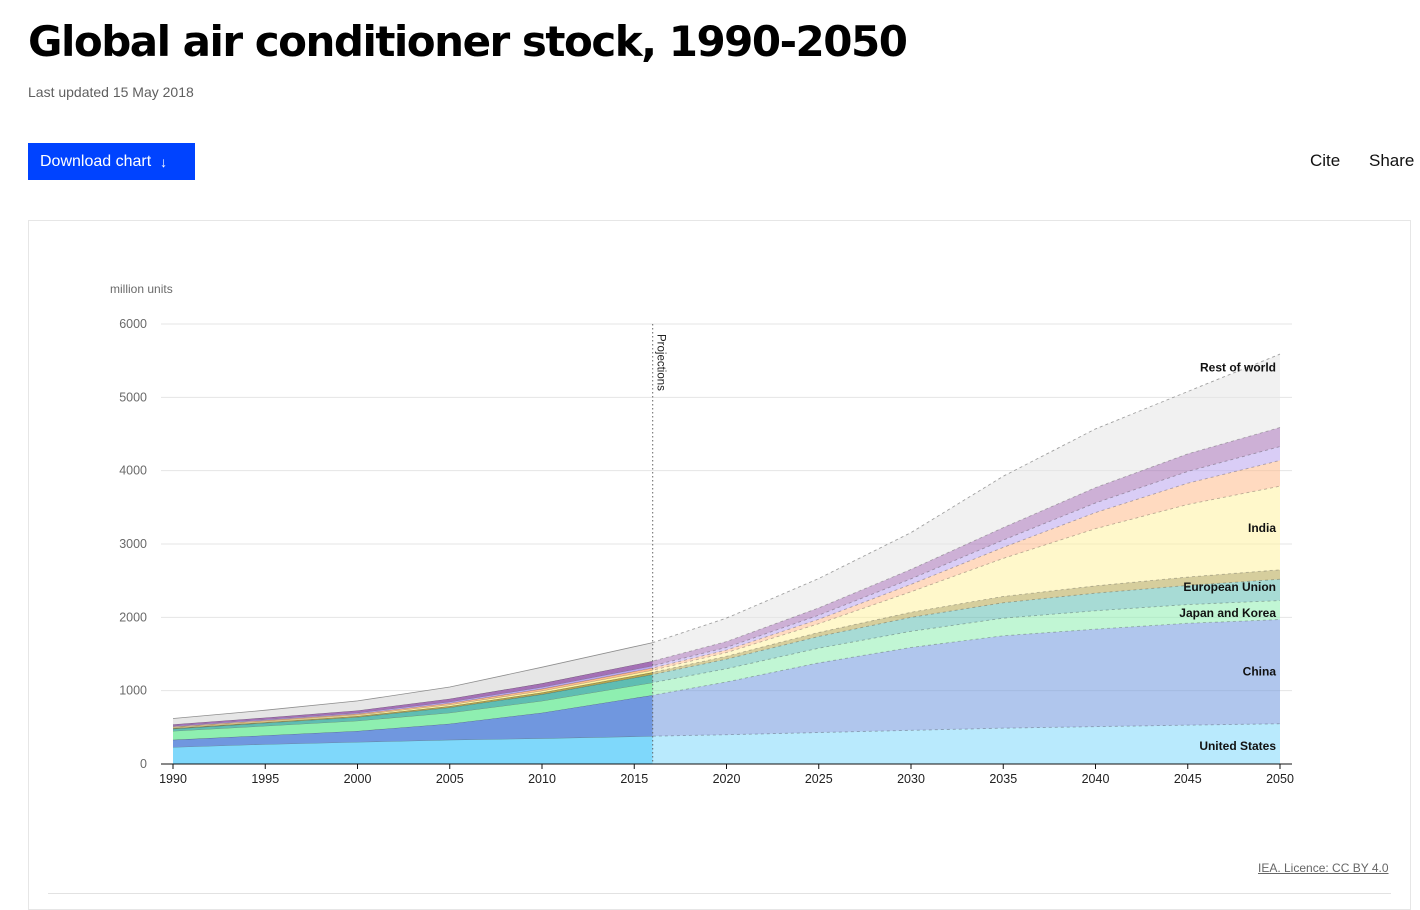 Image resolution: width=1420 pixels, height=910 pixels. What do you see at coordinates (1237, 746) in the screenshot?
I see `series-label: United States` at bounding box center [1237, 746].